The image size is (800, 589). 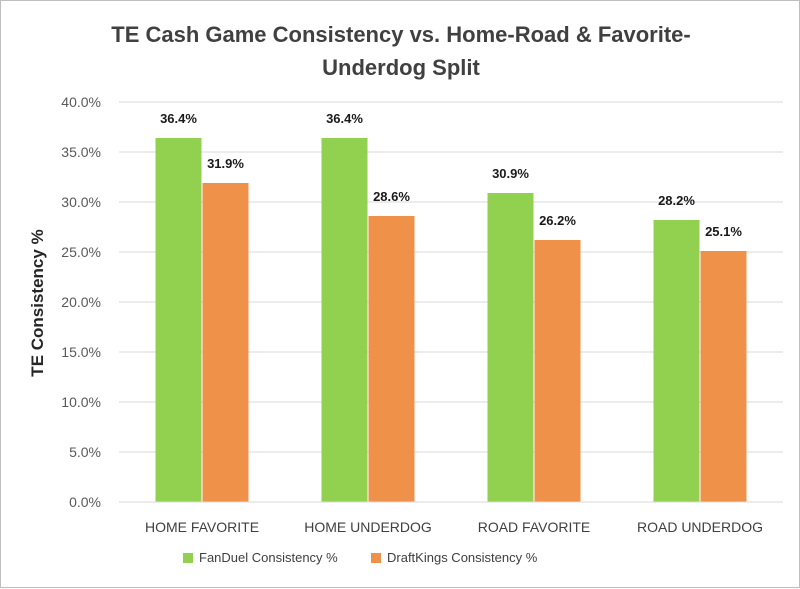 What do you see at coordinates (37, 302) in the screenshot?
I see `y-axis-label: TE Consistency %` at bounding box center [37, 302].